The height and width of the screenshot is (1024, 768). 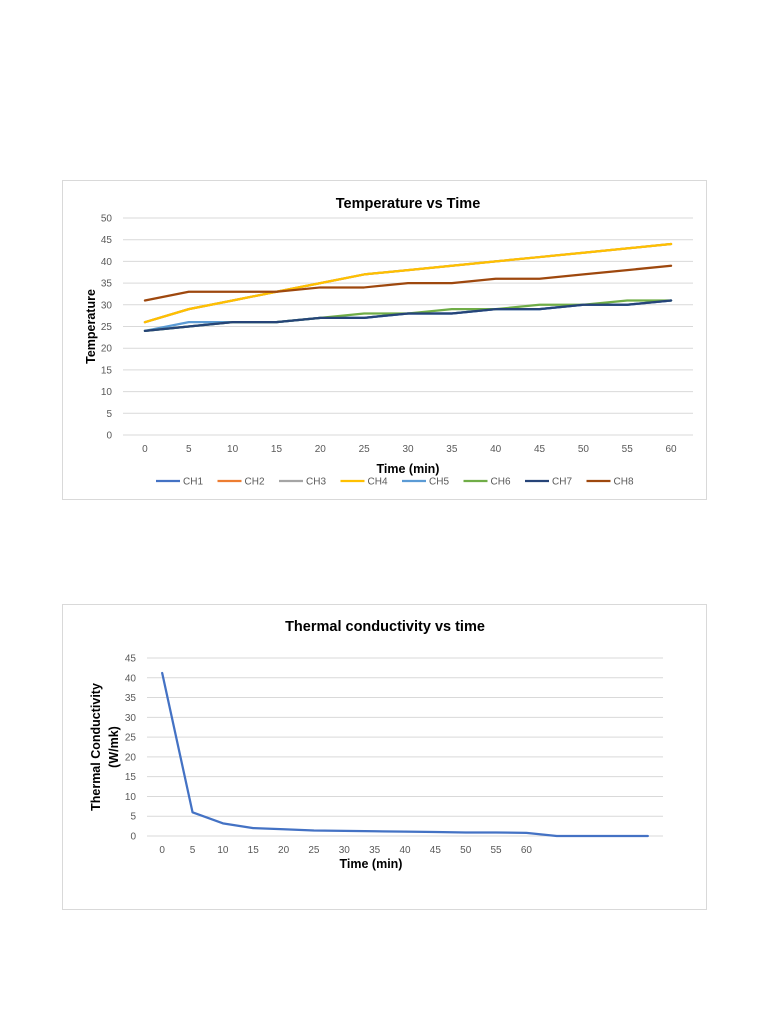 I want to click on legend-label: CH3, so click(x=316, y=482).